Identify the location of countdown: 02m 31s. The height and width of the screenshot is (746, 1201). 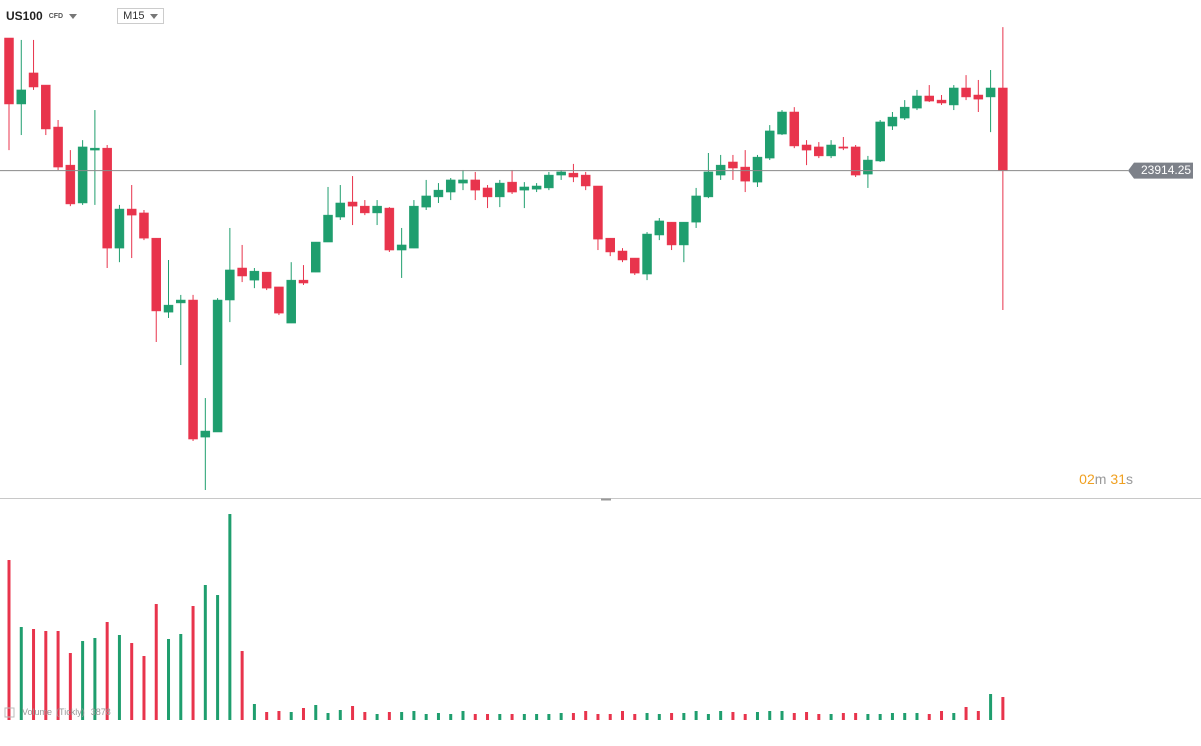
(1106, 479).